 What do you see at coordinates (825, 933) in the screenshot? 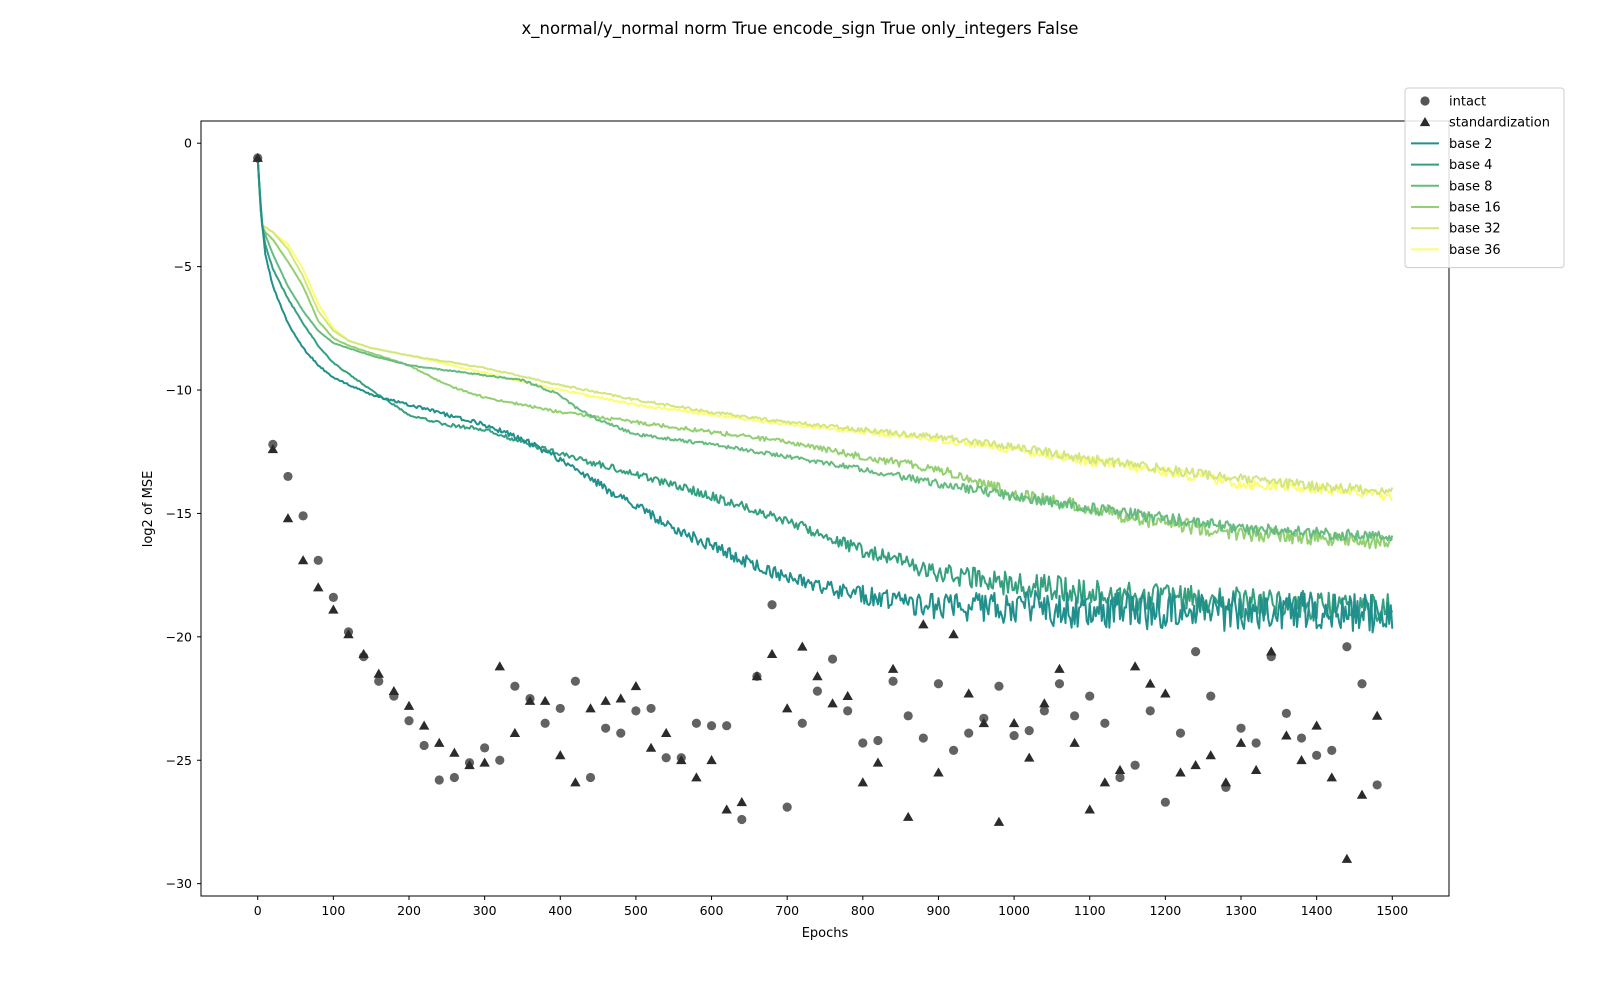
I see `x-axis-title: Epochs` at bounding box center [825, 933].